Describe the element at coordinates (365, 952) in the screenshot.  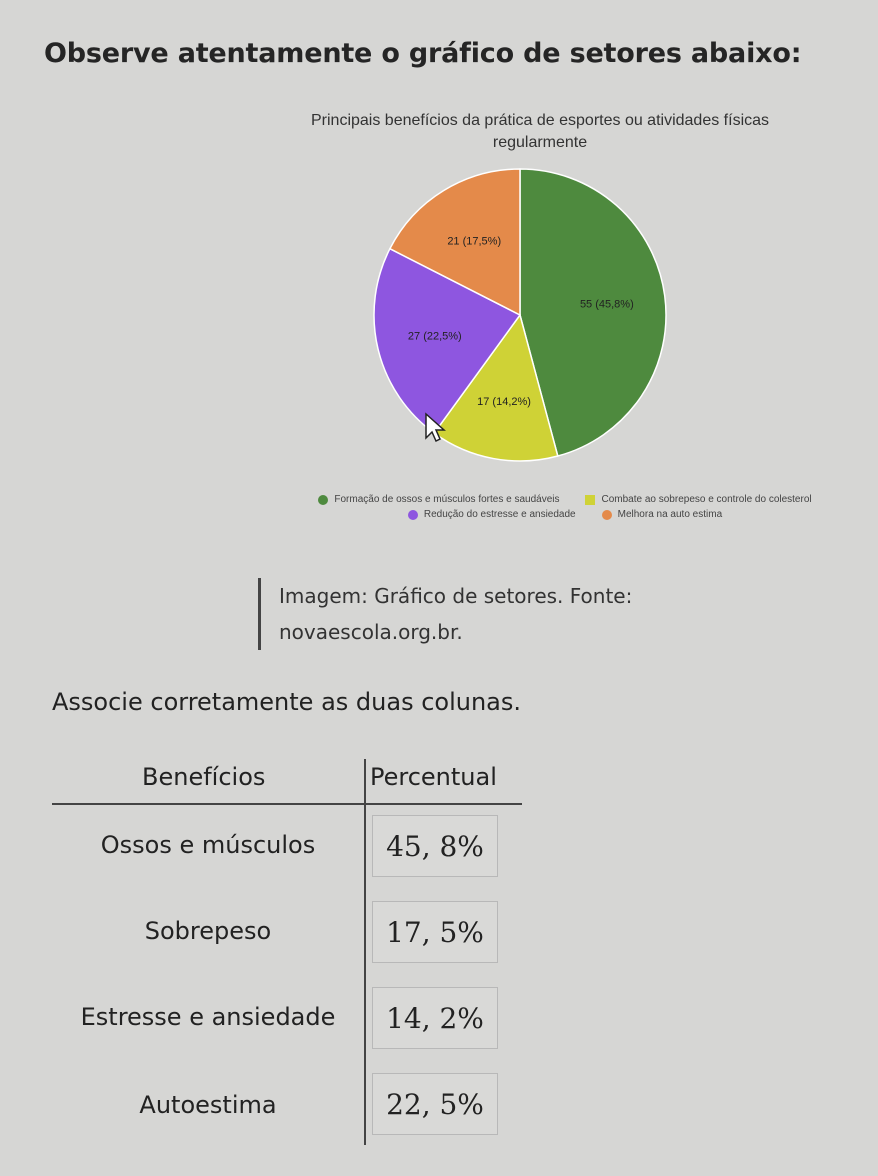
I see `column-divider` at that location.